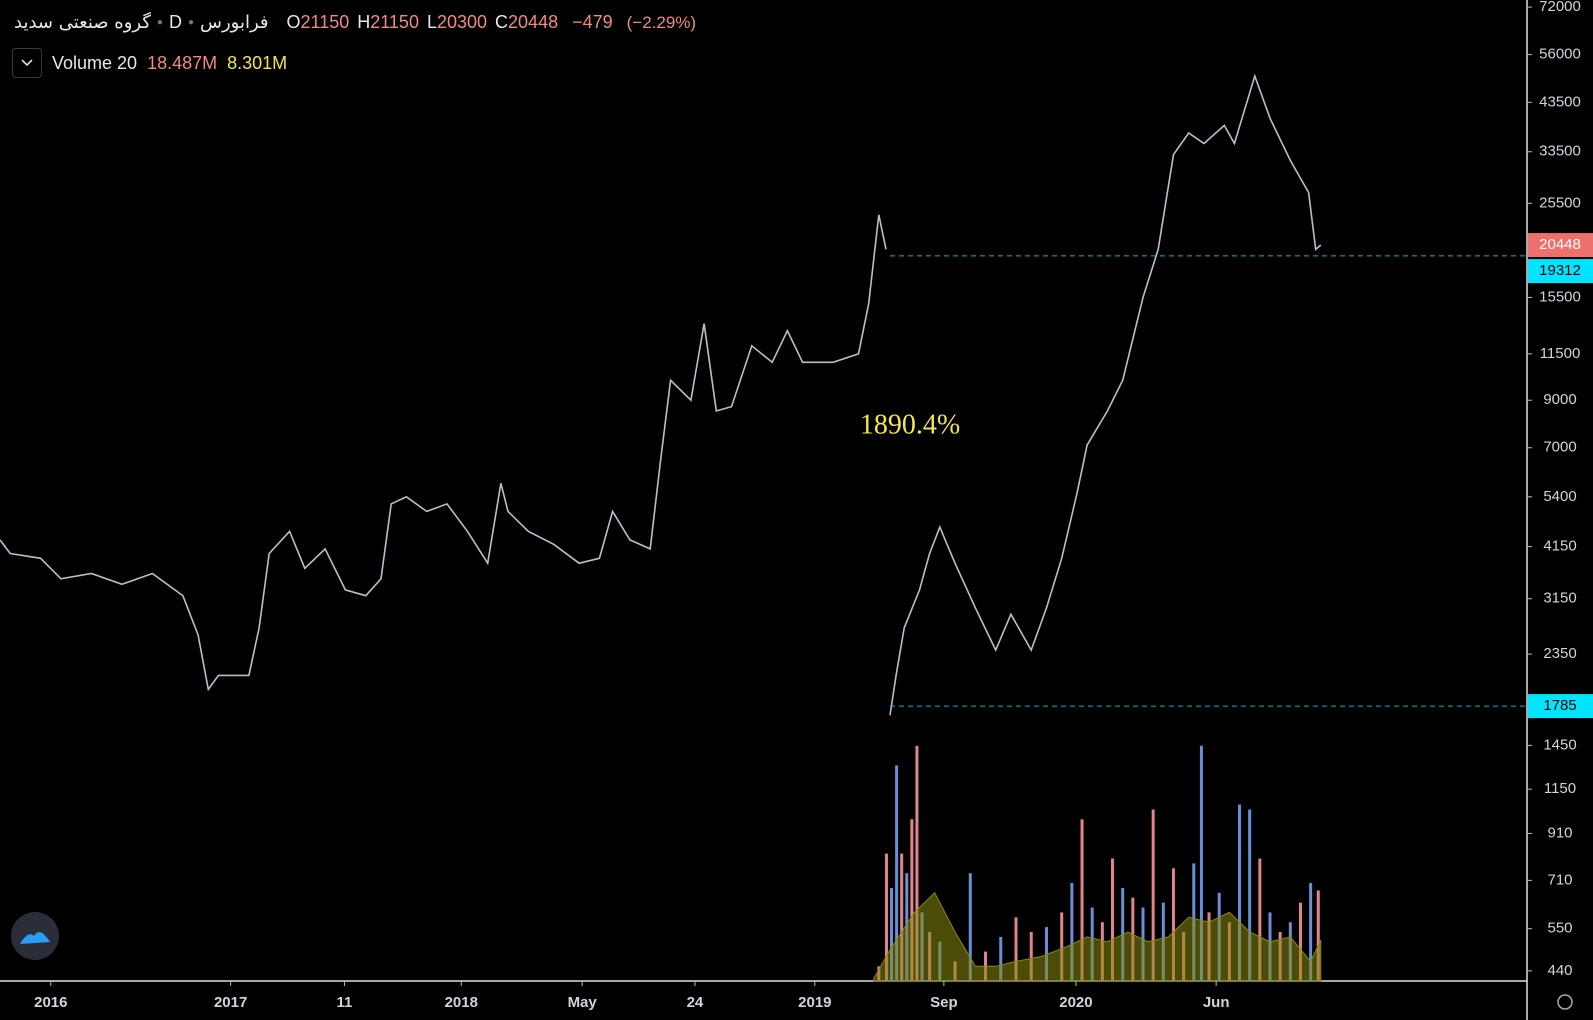 The width and height of the screenshot is (1593, 1020). Describe the element at coordinates (1560, 296) in the screenshot. I see `y-tick-label: 15500` at that location.